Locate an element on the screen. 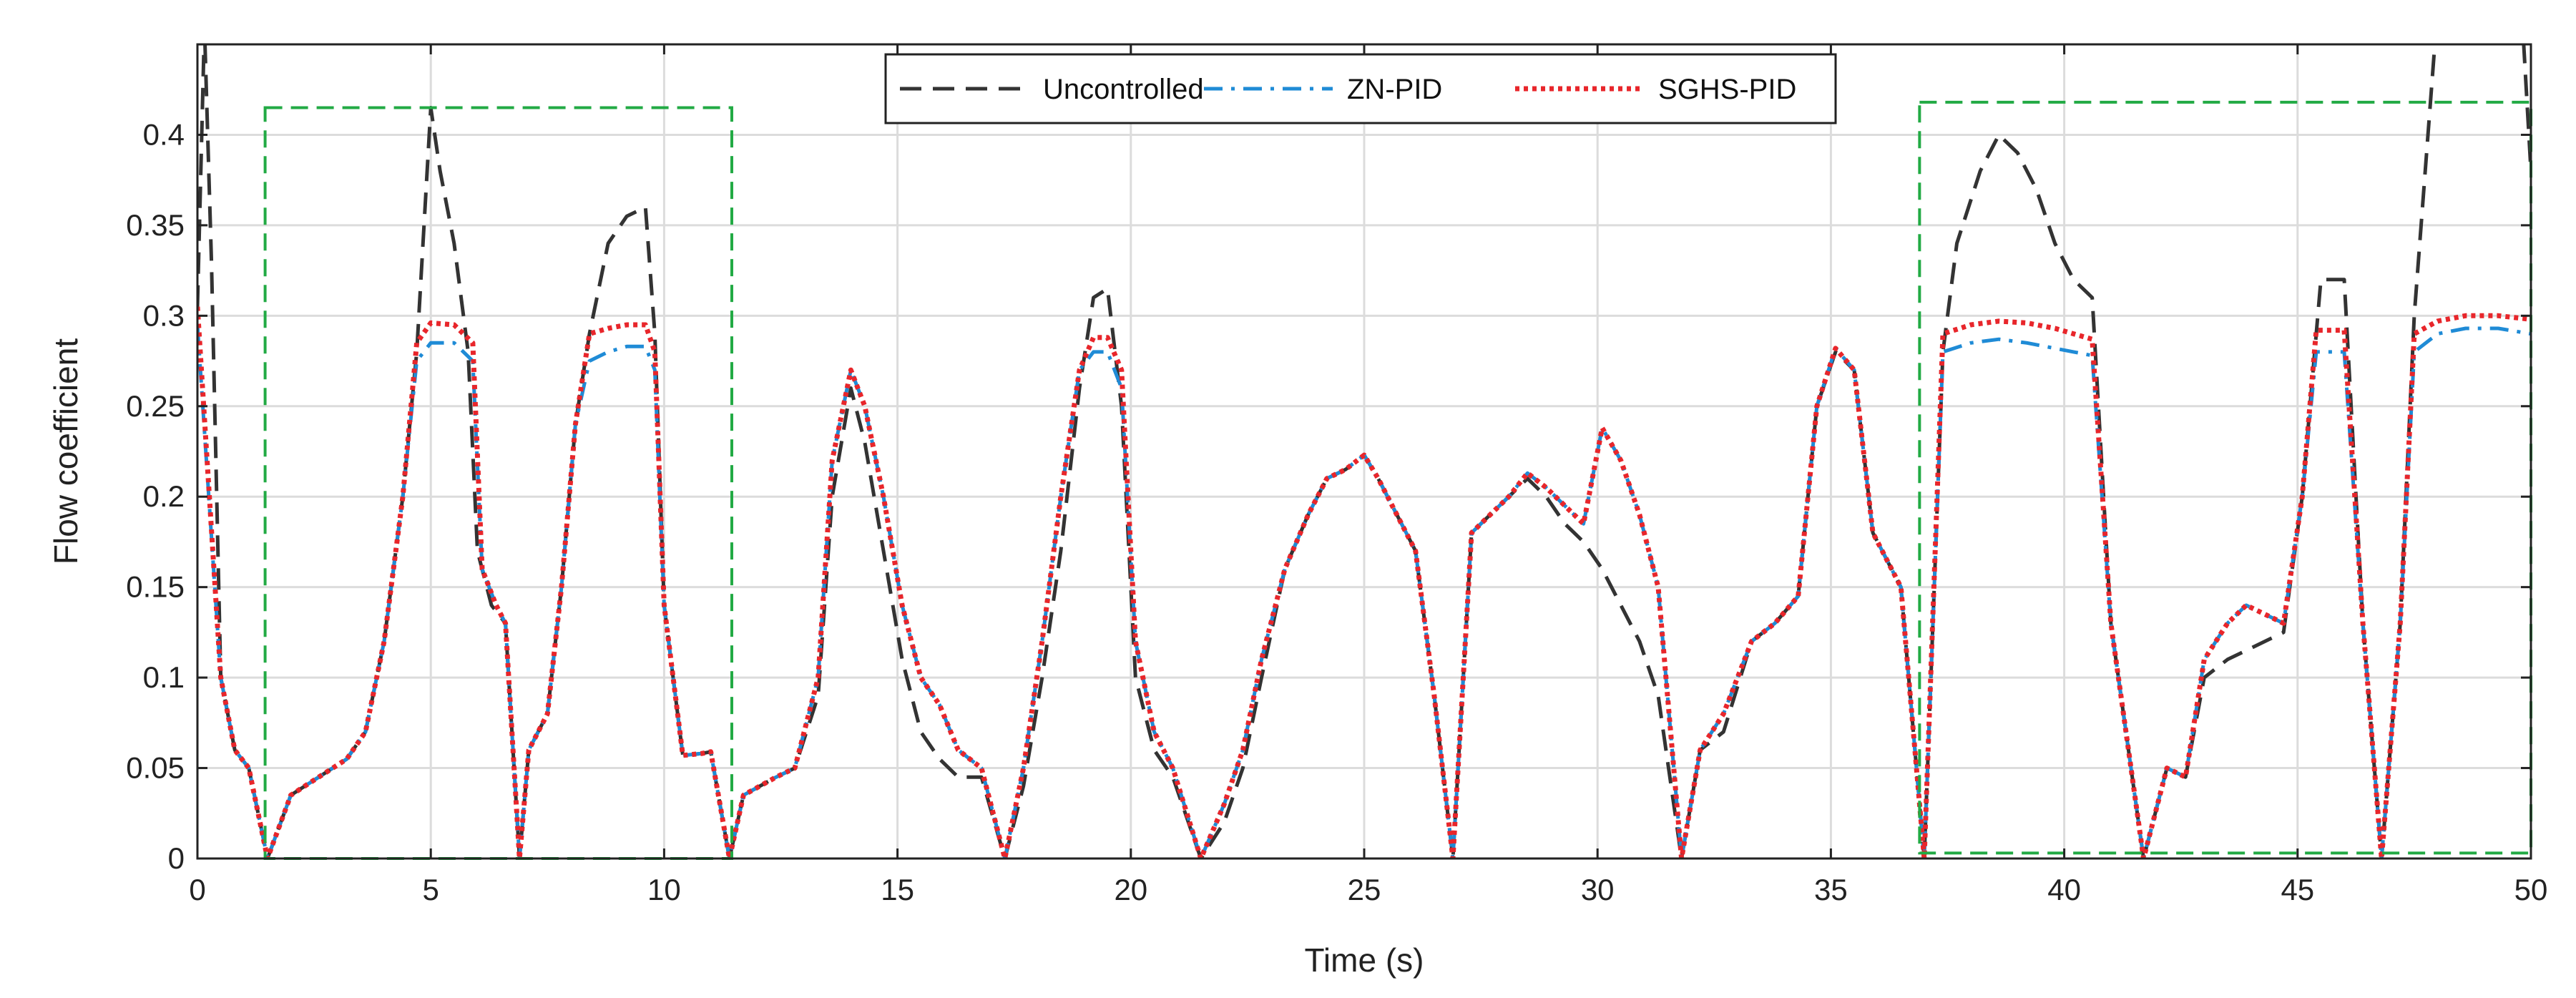 The height and width of the screenshot is (998, 2576). x-tick-label: 50 is located at coordinates (2531, 890).